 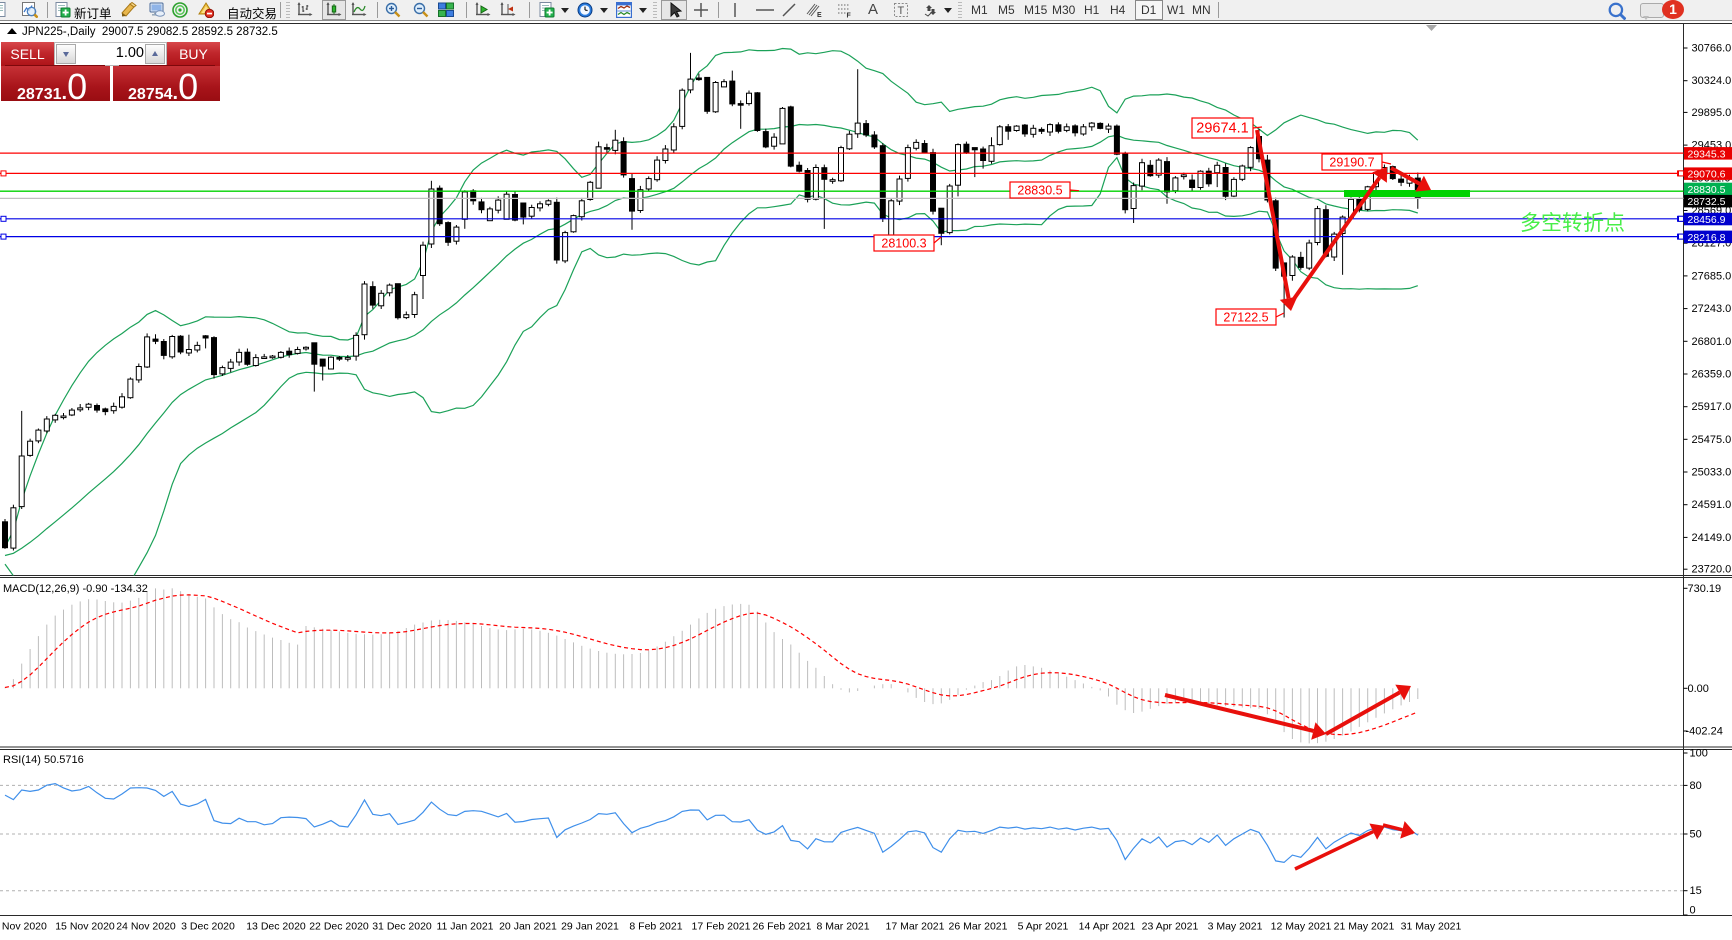 I want to click on svg-text: 30766.0, so click(x=1712, y=49).